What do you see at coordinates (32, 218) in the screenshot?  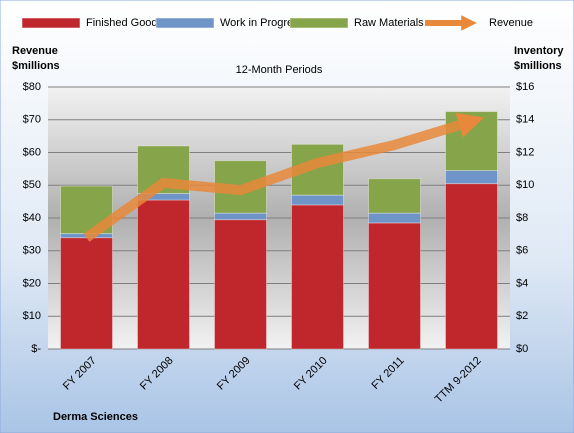 I see `y-tick-label: $40` at bounding box center [32, 218].